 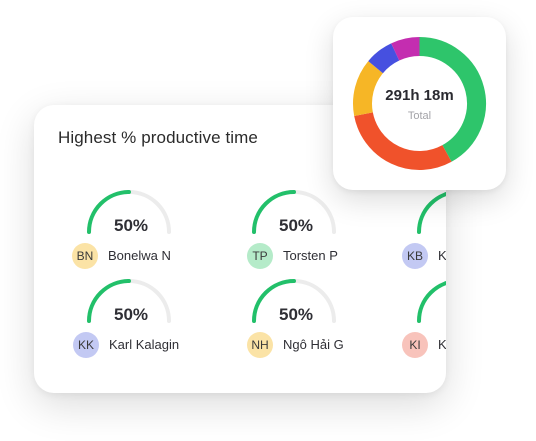 I want to click on person-card: 50% TP Torsten P, so click(x=318, y=232).